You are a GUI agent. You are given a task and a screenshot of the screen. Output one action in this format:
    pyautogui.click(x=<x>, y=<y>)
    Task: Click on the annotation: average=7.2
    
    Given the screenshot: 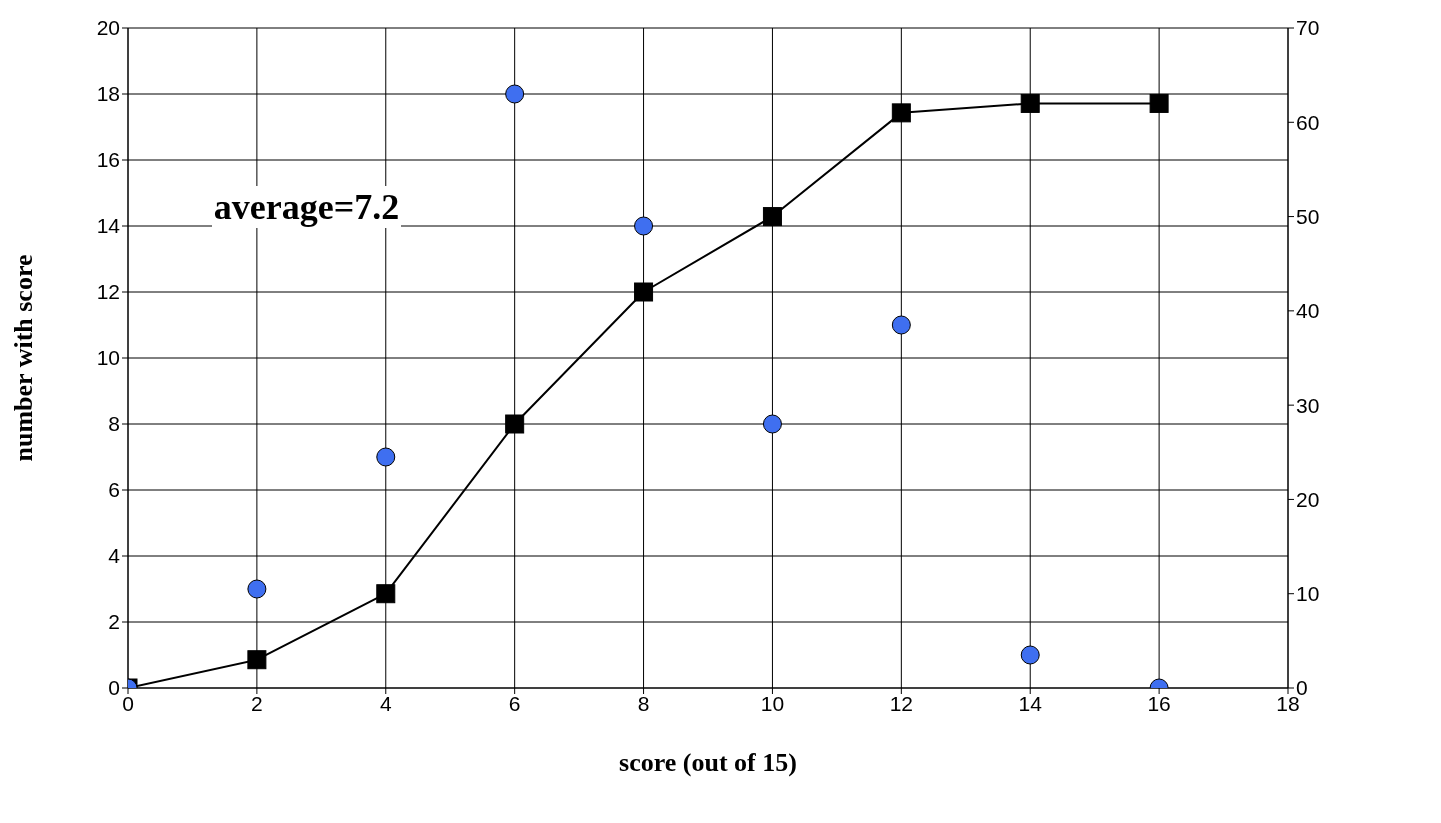 What is the action you would take?
    pyautogui.click(x=306, y=207)
    